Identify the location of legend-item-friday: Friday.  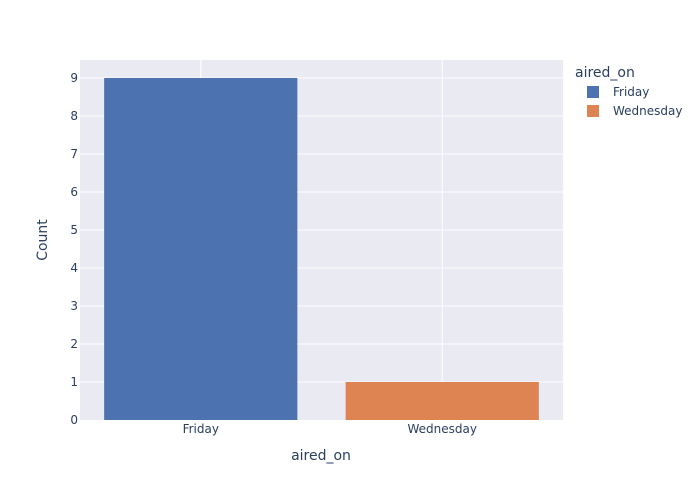
(618, 92).